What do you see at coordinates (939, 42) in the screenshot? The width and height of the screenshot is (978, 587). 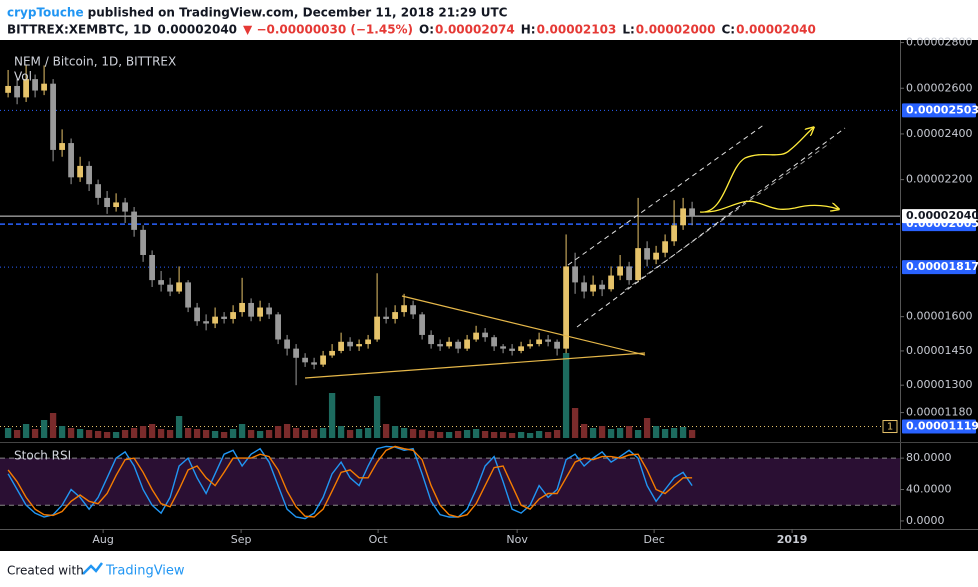 I see `y-tick-label: 0.00002800` at bounding box center [939, 42].